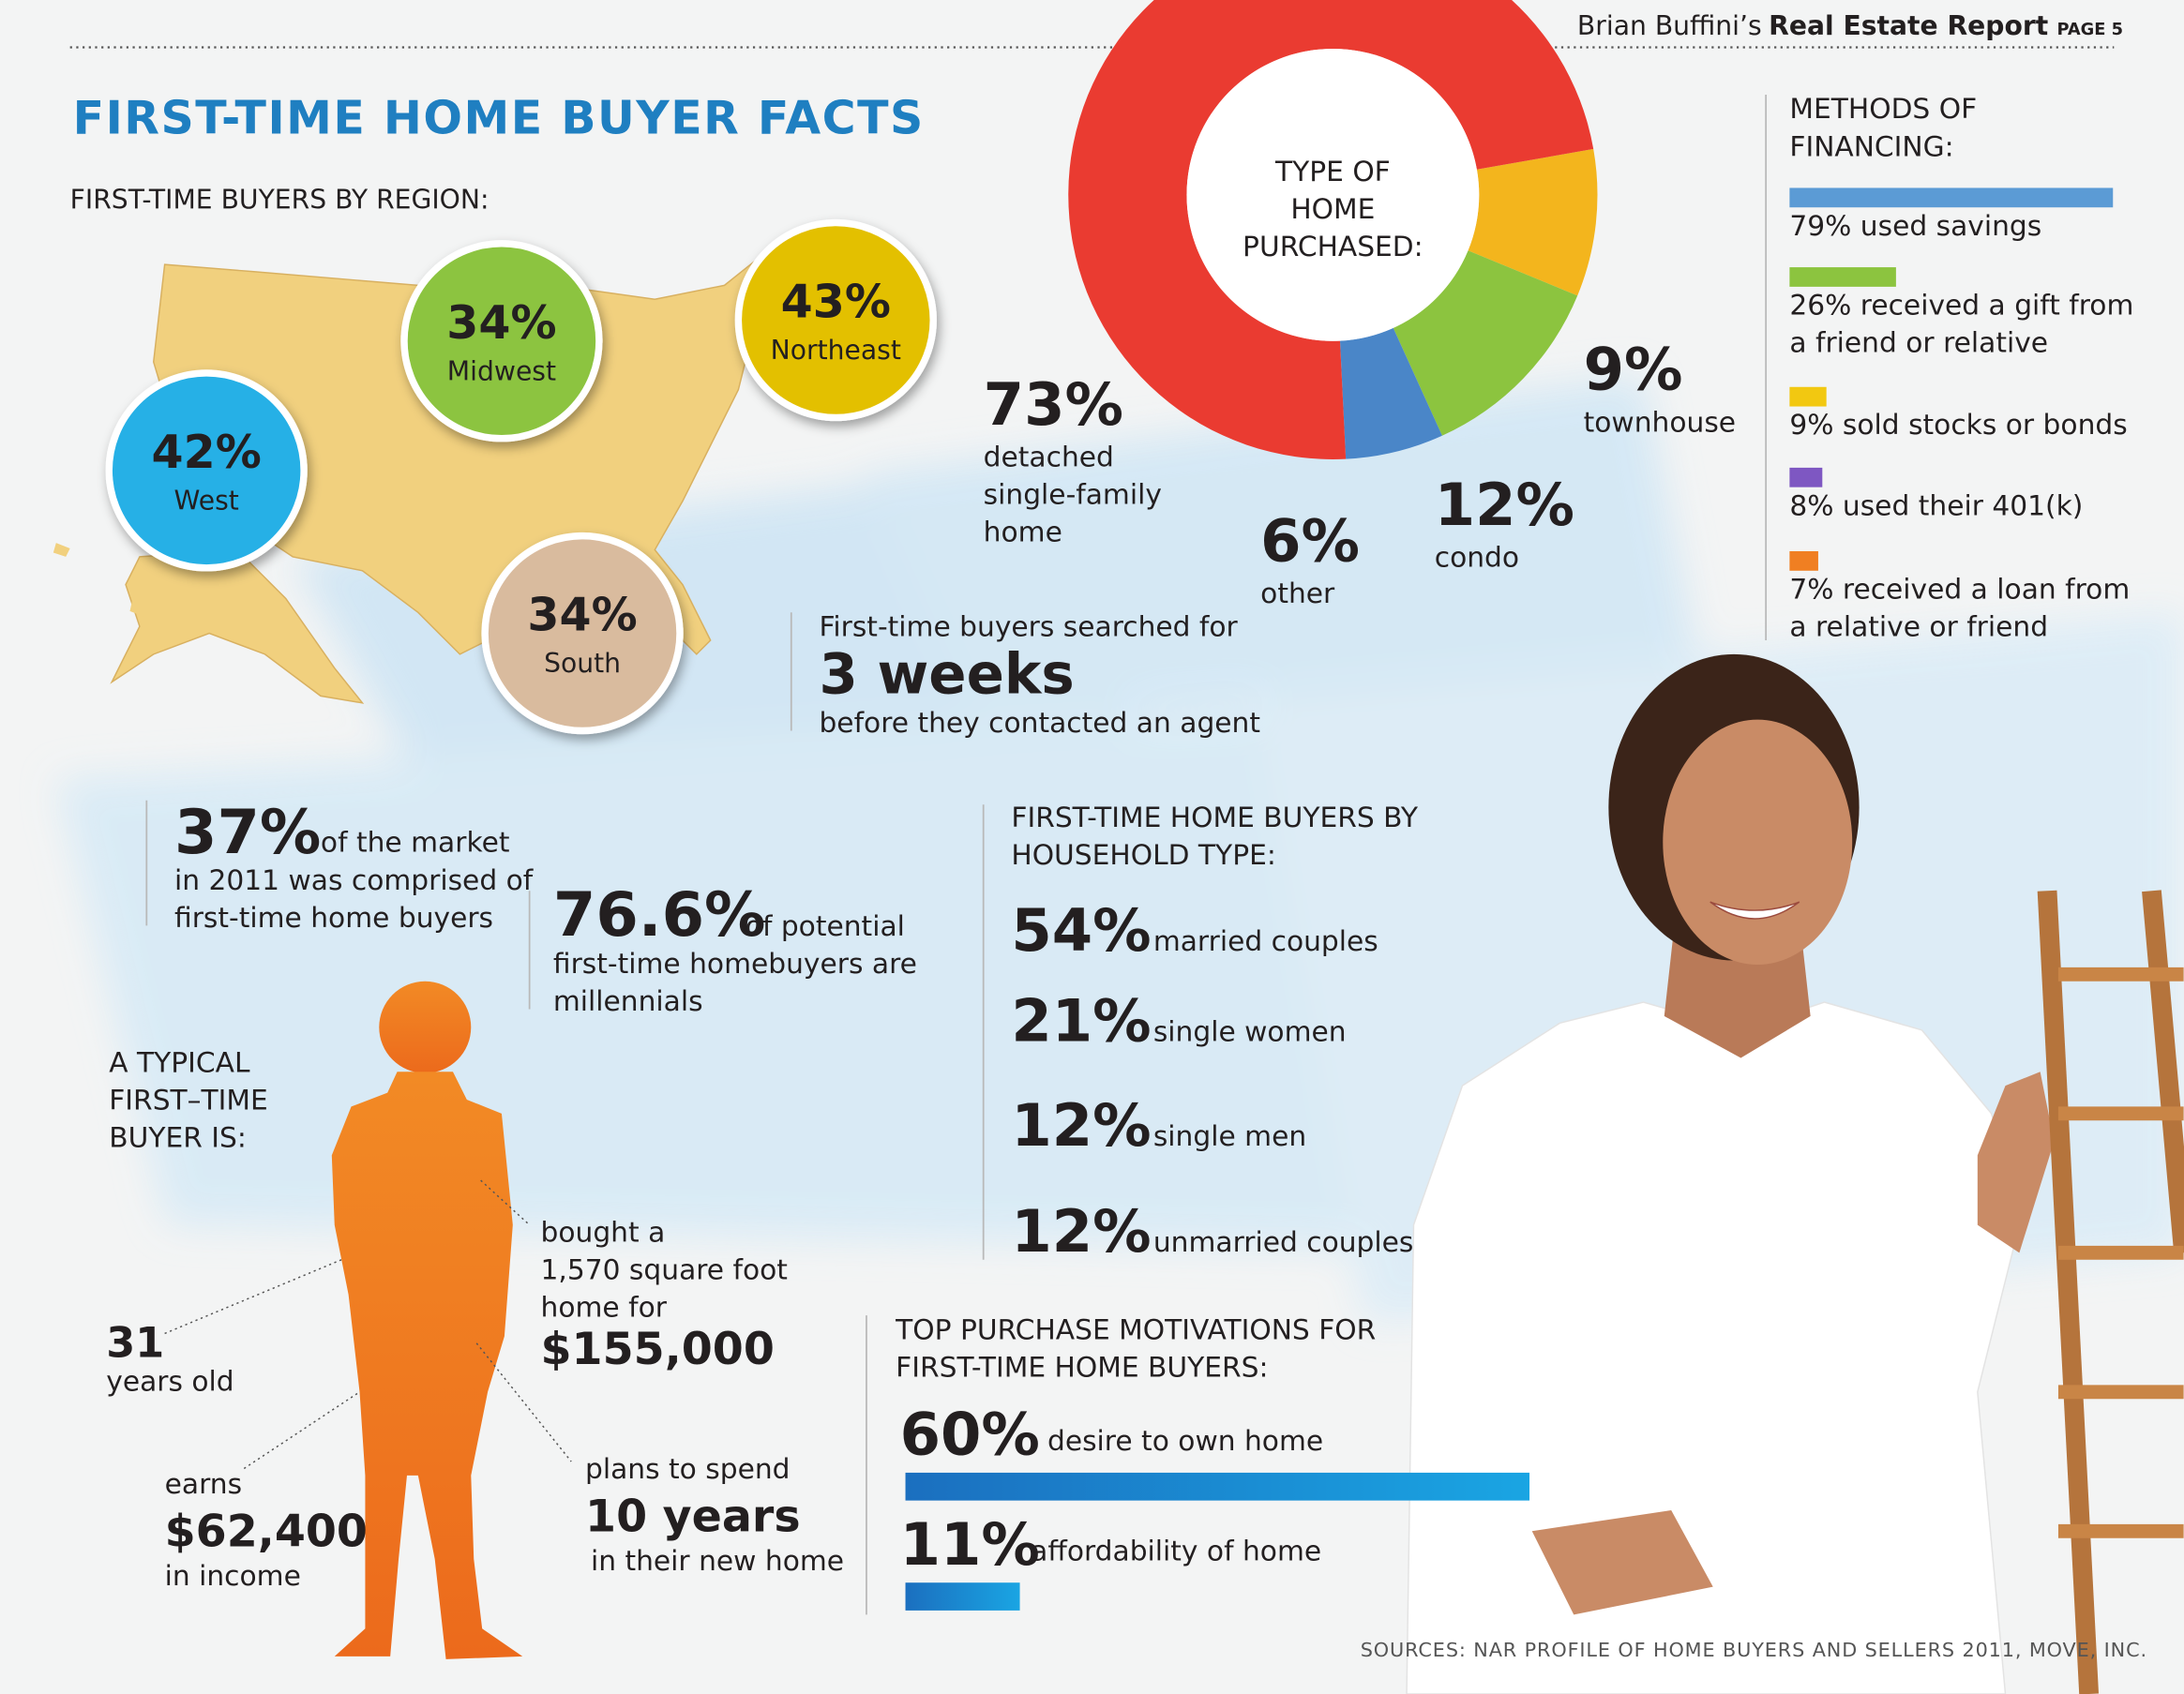  I want to click on stat-big: 31, so click(135, 1343).